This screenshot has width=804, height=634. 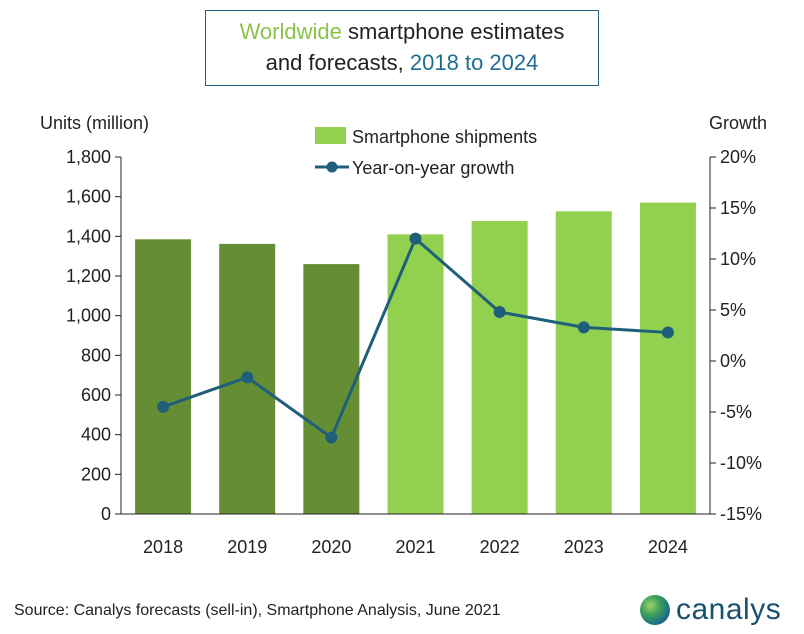 What do you see at coordinates (733, 361) in the screenshot?
I see `right-tick-label: 0%` at bounding box center [733, 361].